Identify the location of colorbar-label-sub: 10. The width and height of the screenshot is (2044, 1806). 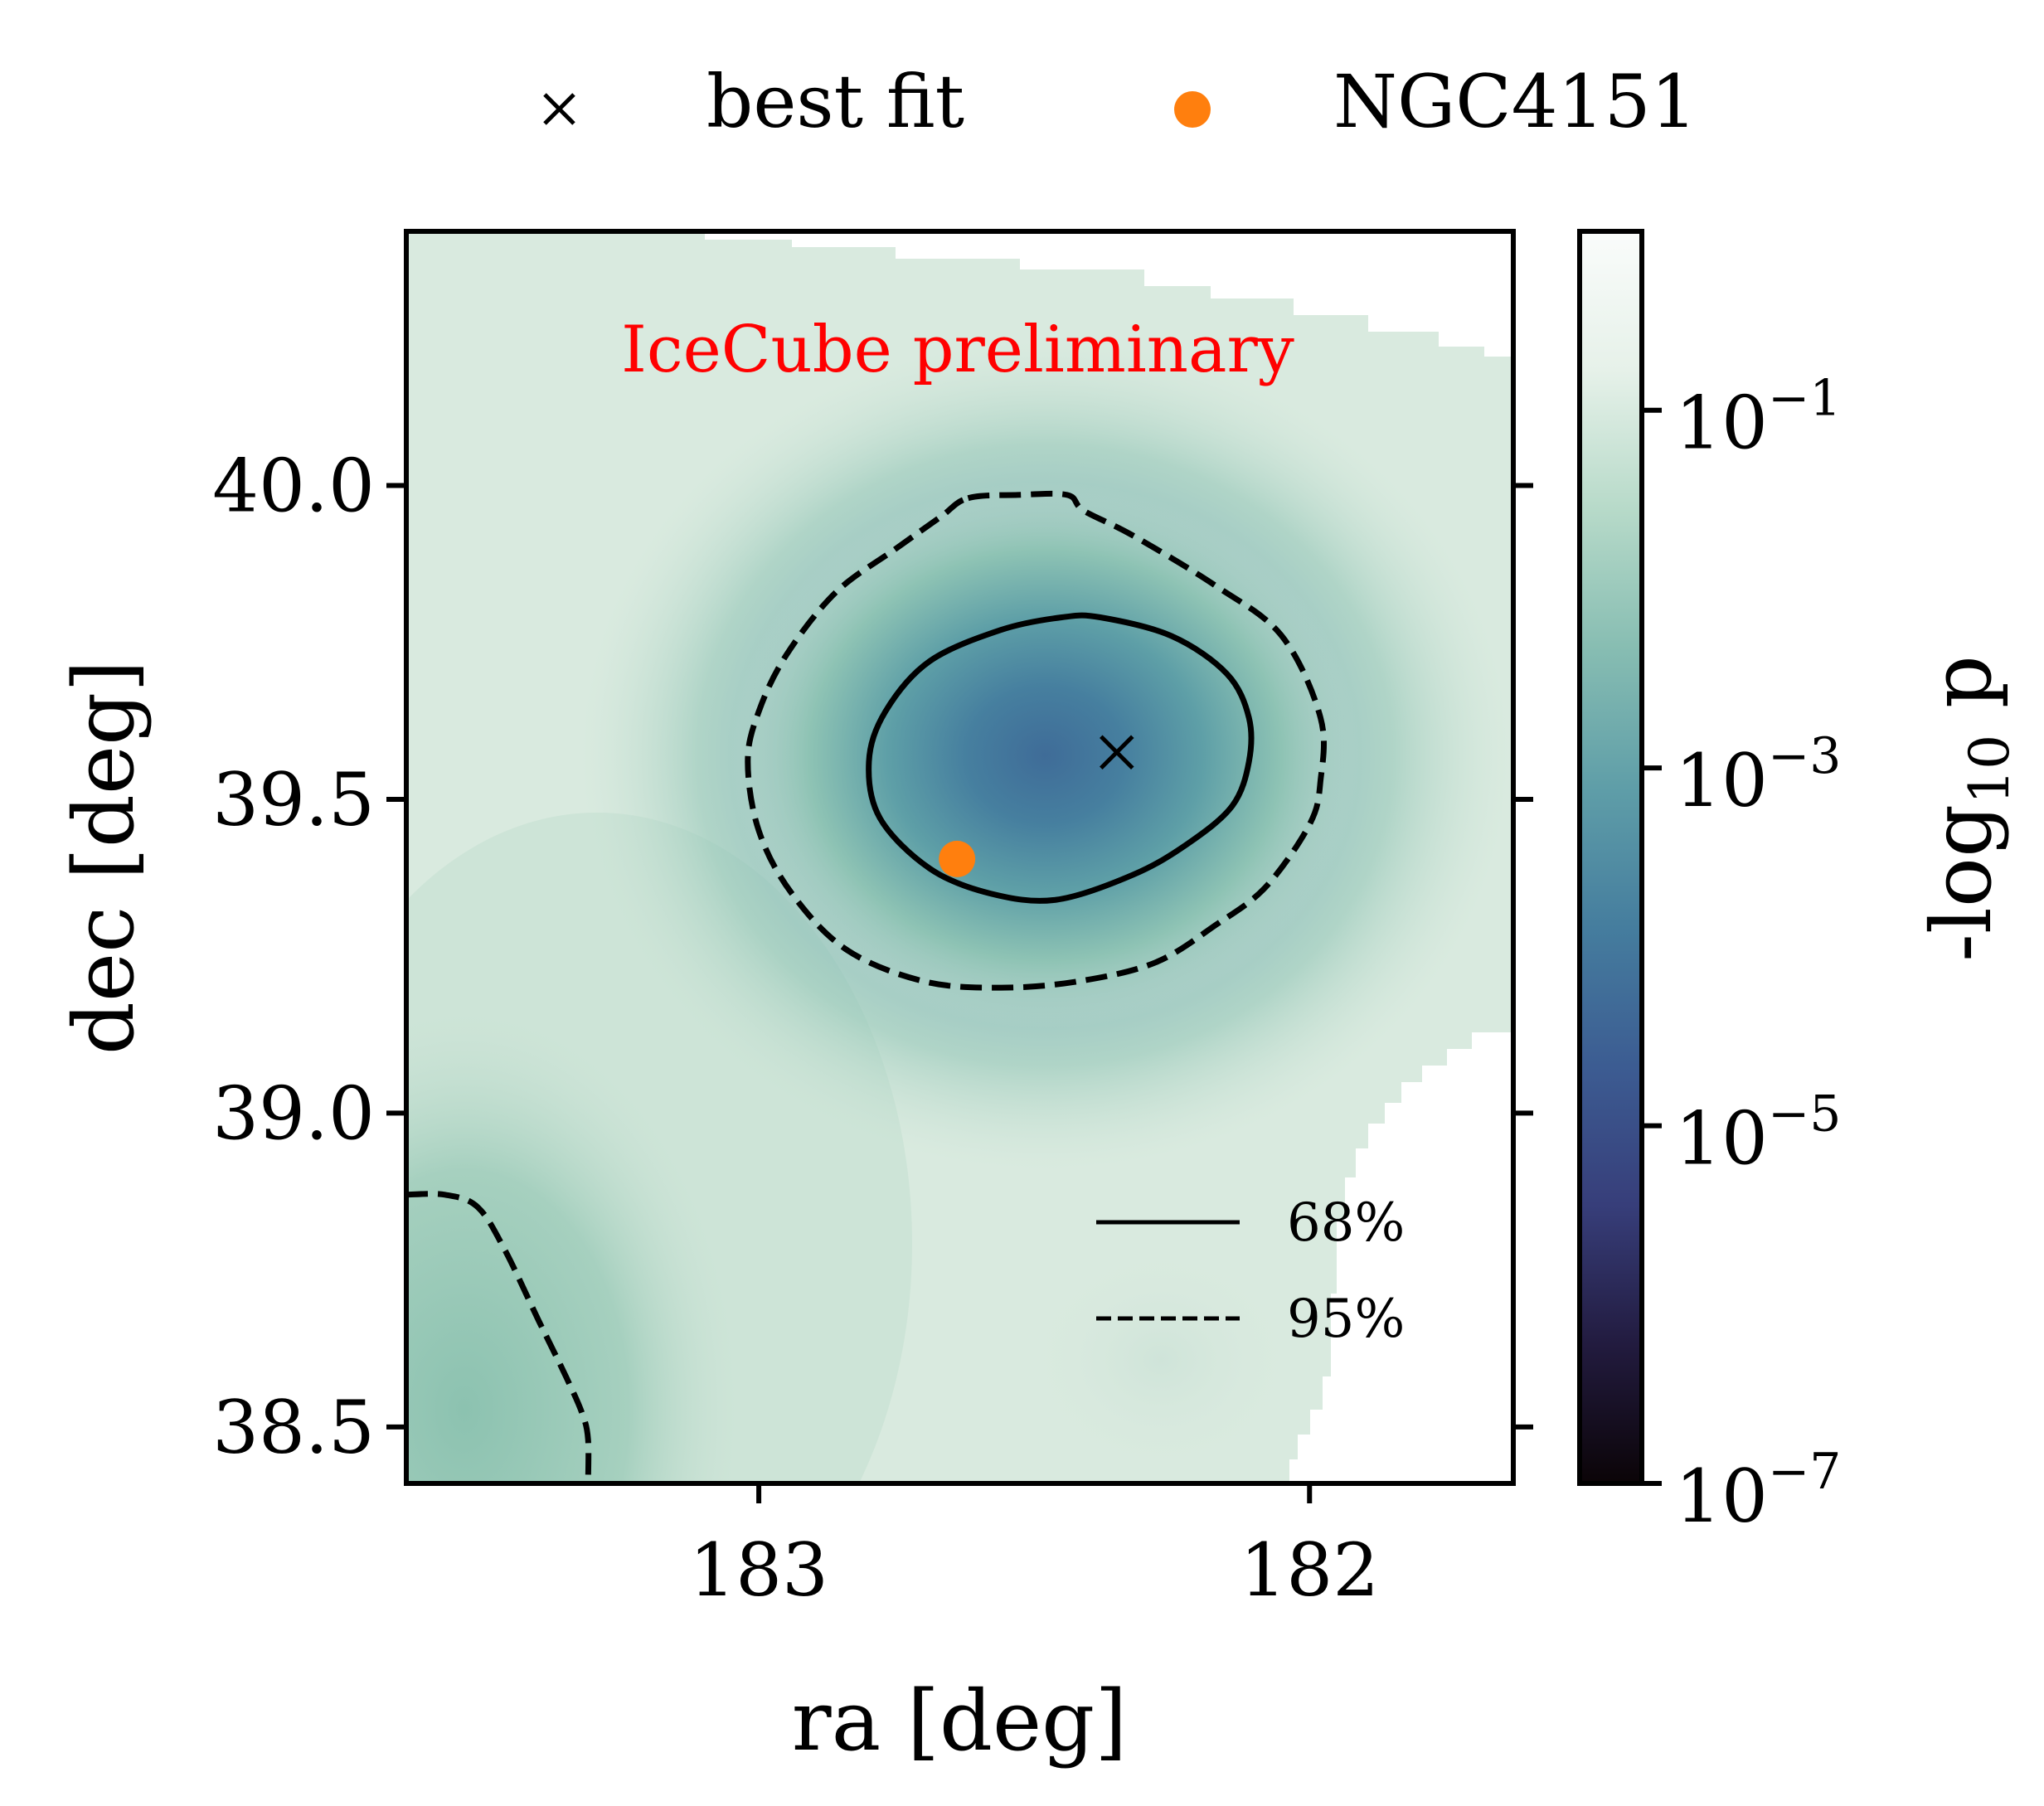
(1990, 769).